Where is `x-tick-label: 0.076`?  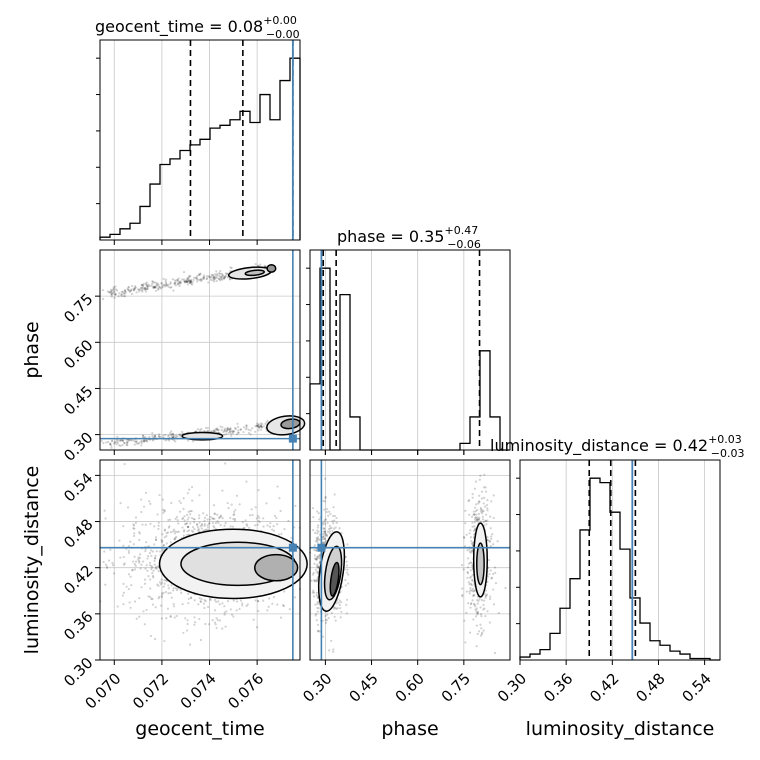 x-tick-label: 0.076 is located at coordinates (245, 691).